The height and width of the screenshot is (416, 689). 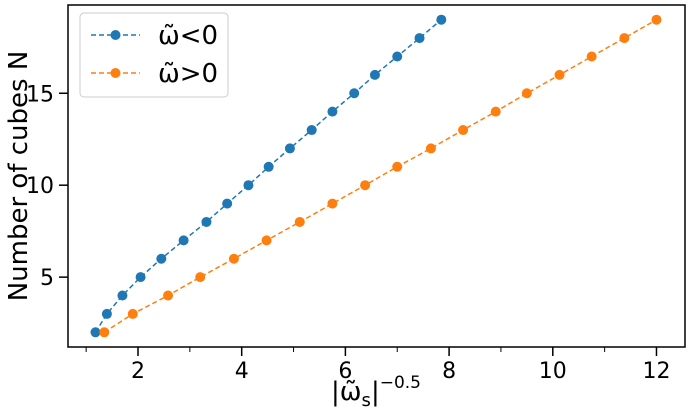 What do you see at coordinates (188, 74) in the screenshot?
I see `legend-label: ω̃>0` at bounding box center [188, 74].